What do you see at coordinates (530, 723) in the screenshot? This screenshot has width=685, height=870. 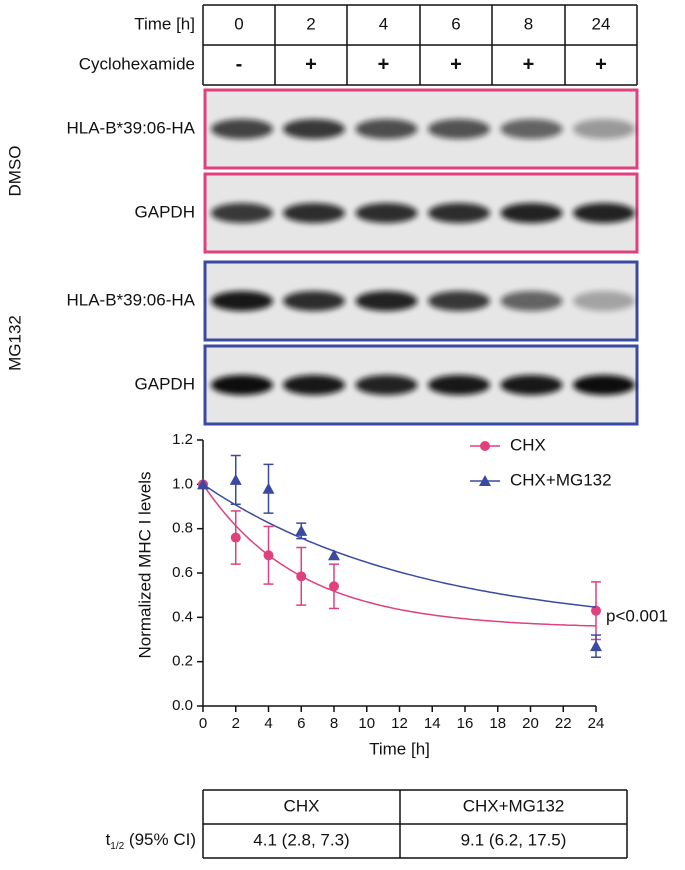 I see `x-tick-label: 20` at bounding box center [530, 723].